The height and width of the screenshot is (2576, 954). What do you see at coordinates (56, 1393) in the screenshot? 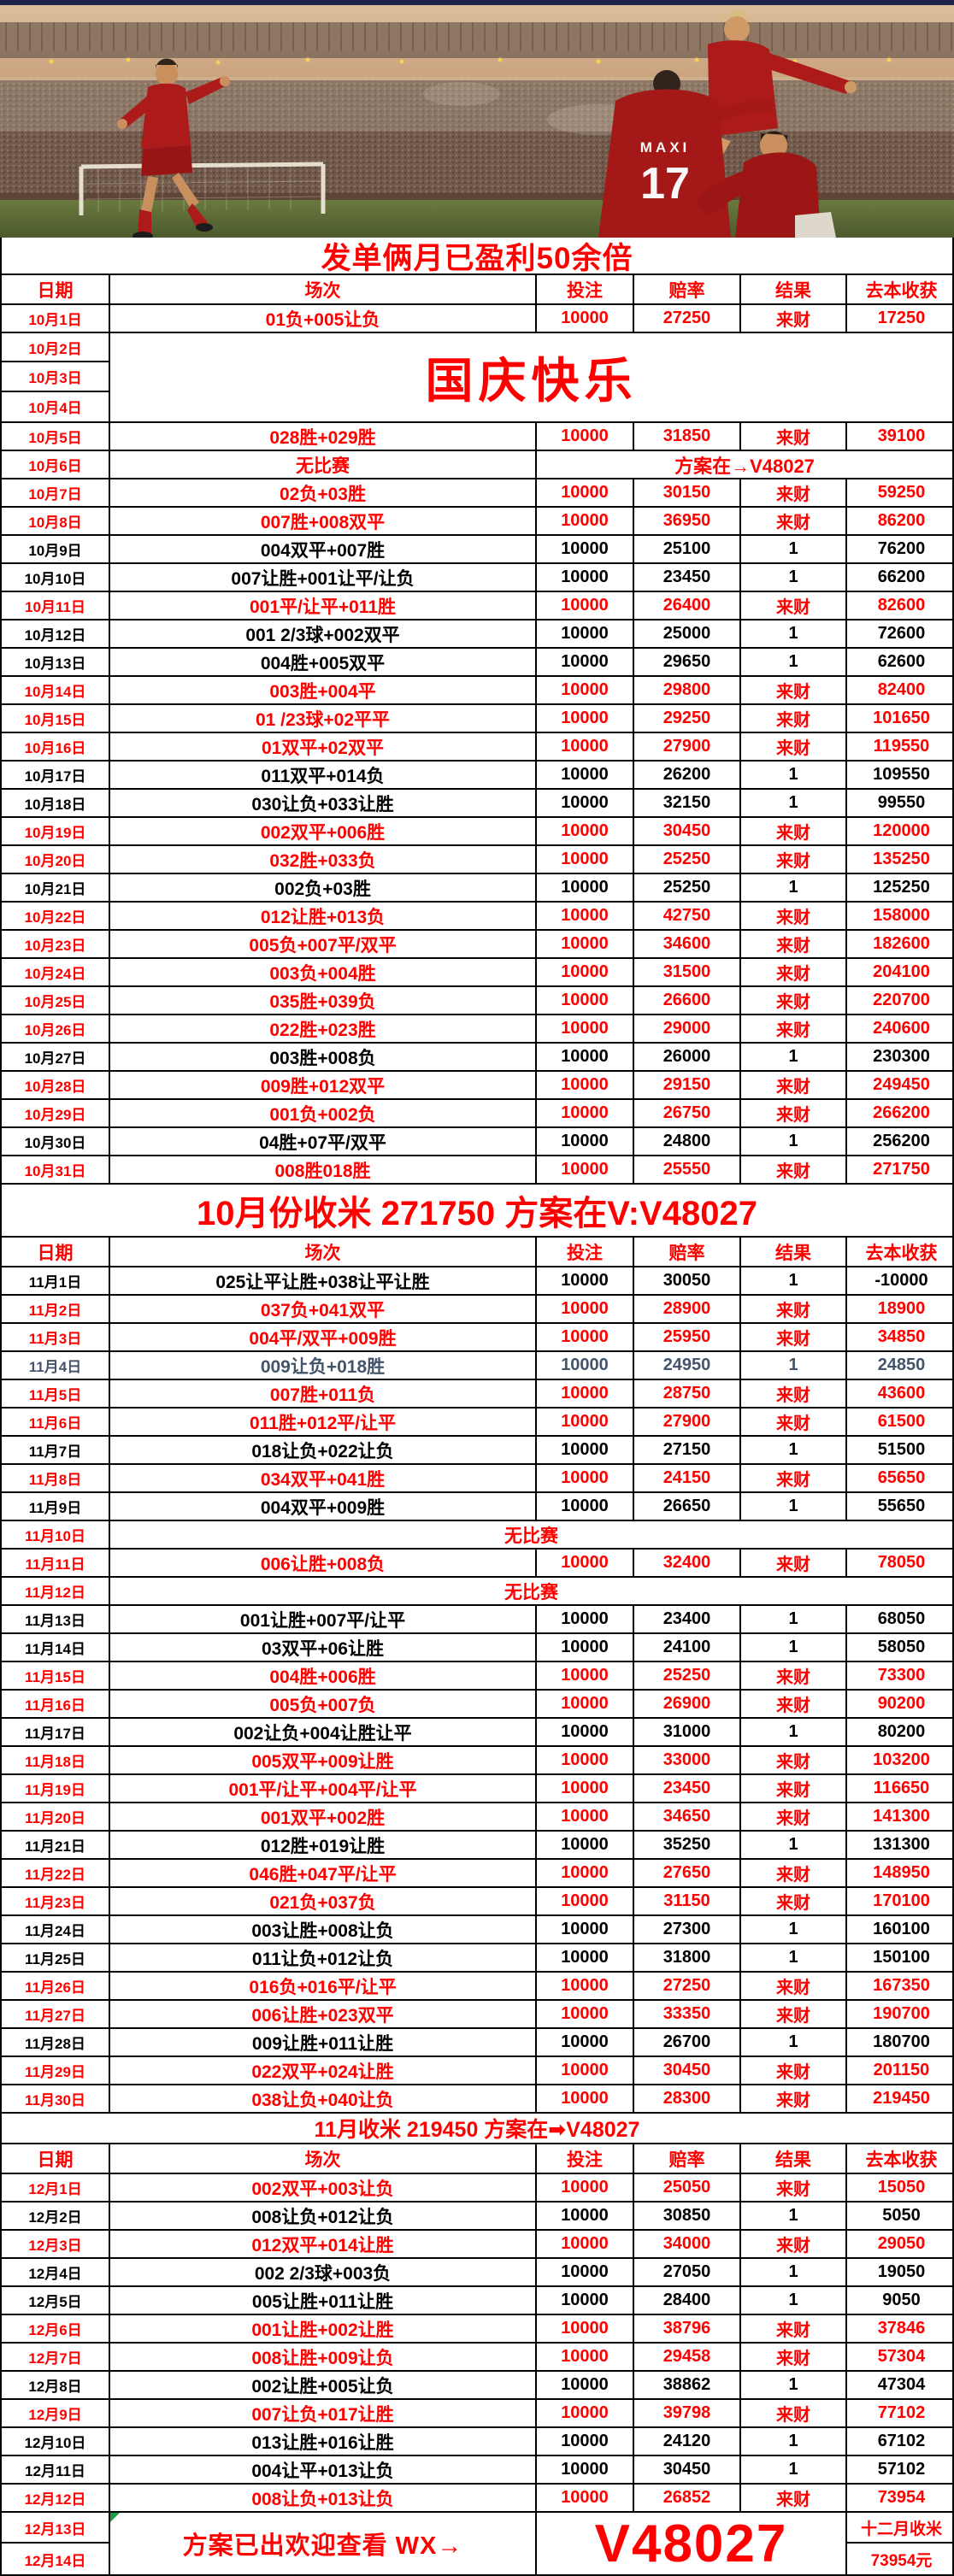
I see `date-cell: 11月5日` at bounding box center [56, 1393].